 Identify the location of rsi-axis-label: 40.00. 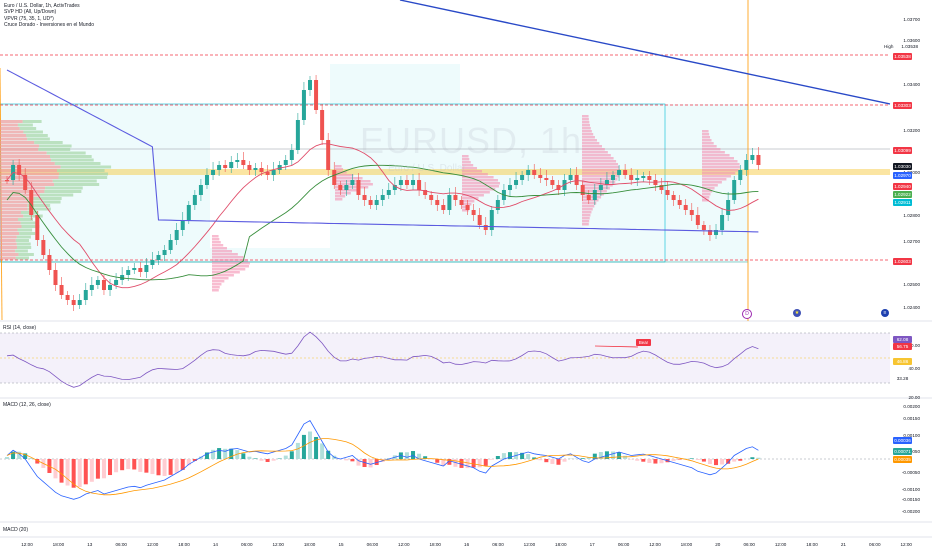
(915, 368).